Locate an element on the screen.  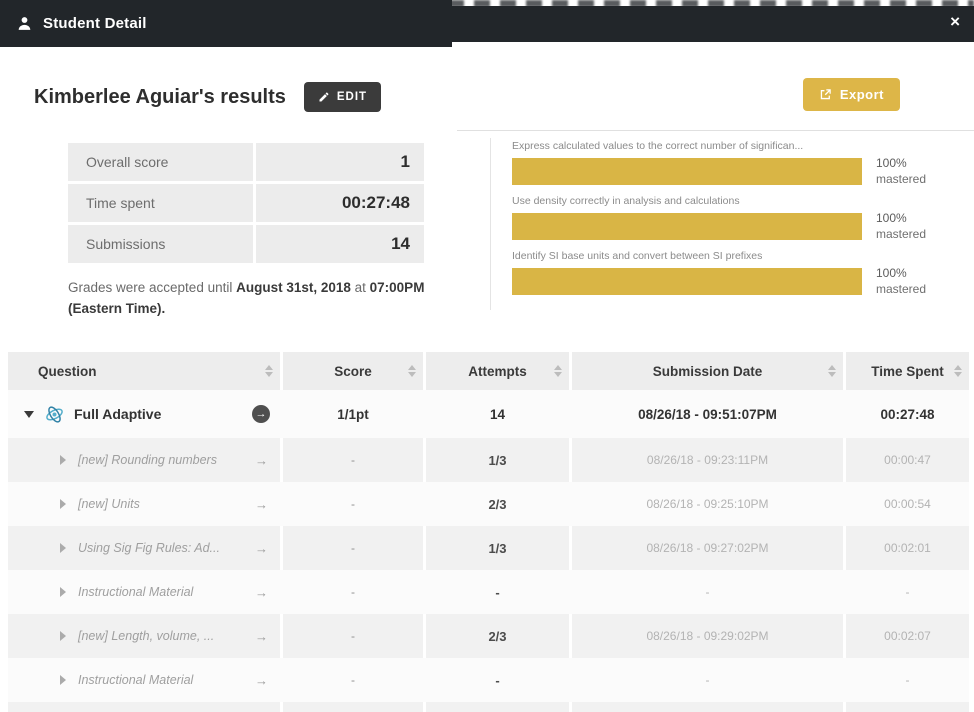
mastery-status: mastered is located at coordinates (901, 233).